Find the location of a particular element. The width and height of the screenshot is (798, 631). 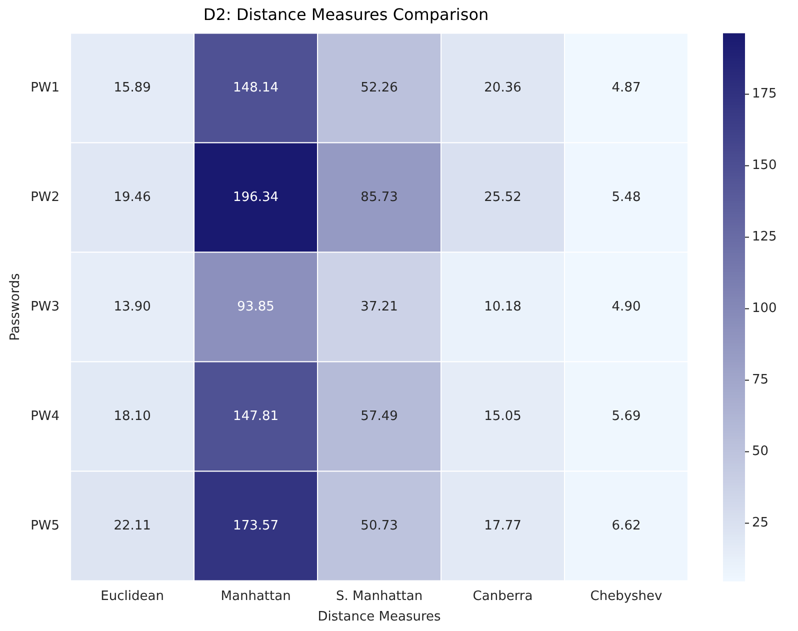

x-tick-label: Chebyshev is located at coordinates (626, 596).